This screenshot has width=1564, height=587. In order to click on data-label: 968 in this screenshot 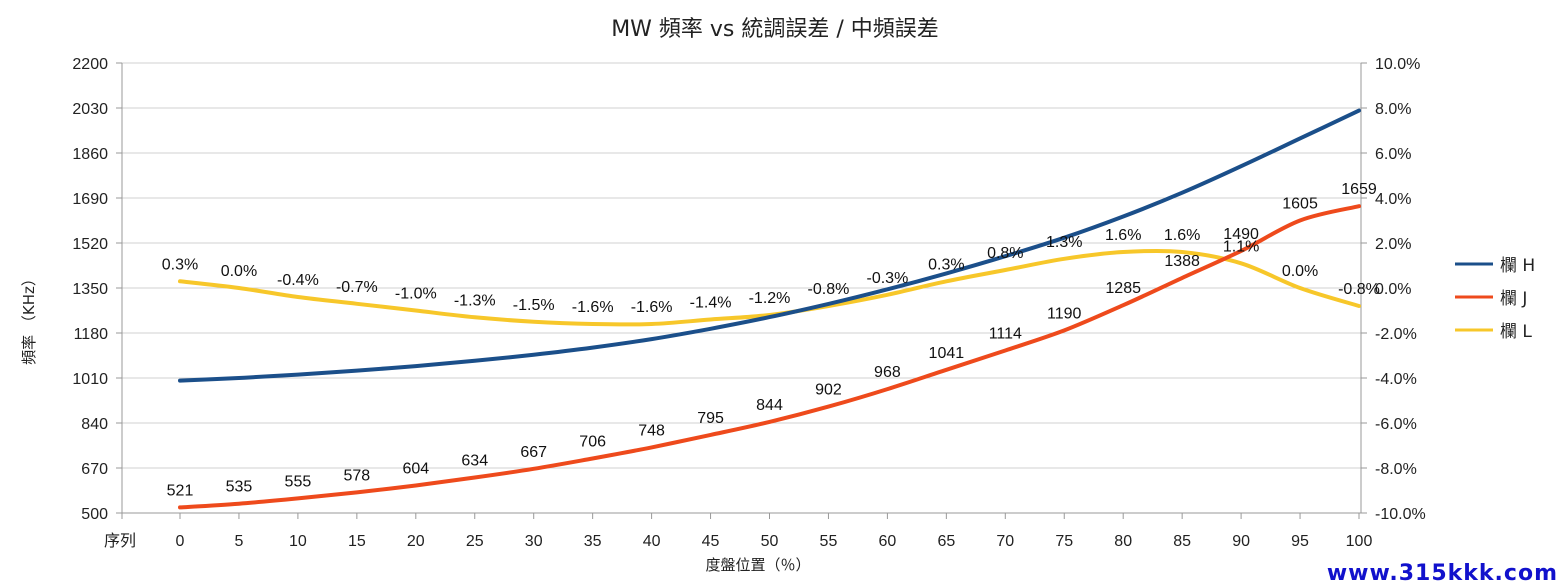, I will do `click(887, 372)`.